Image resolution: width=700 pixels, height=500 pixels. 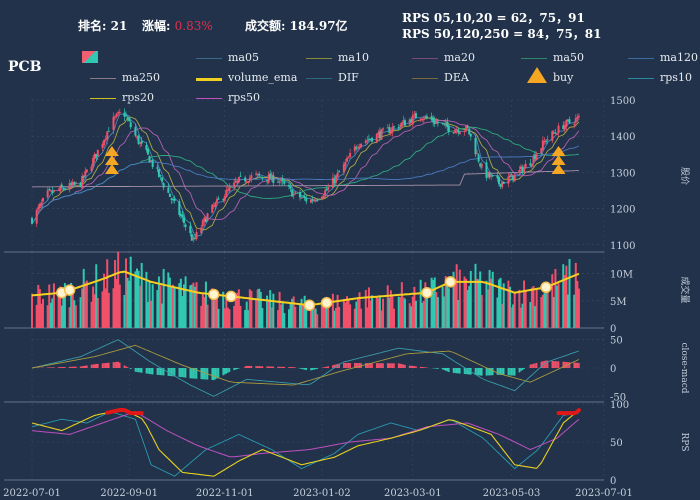 I want to click on y-axis-label: RPS, so click(x=684, y=442).